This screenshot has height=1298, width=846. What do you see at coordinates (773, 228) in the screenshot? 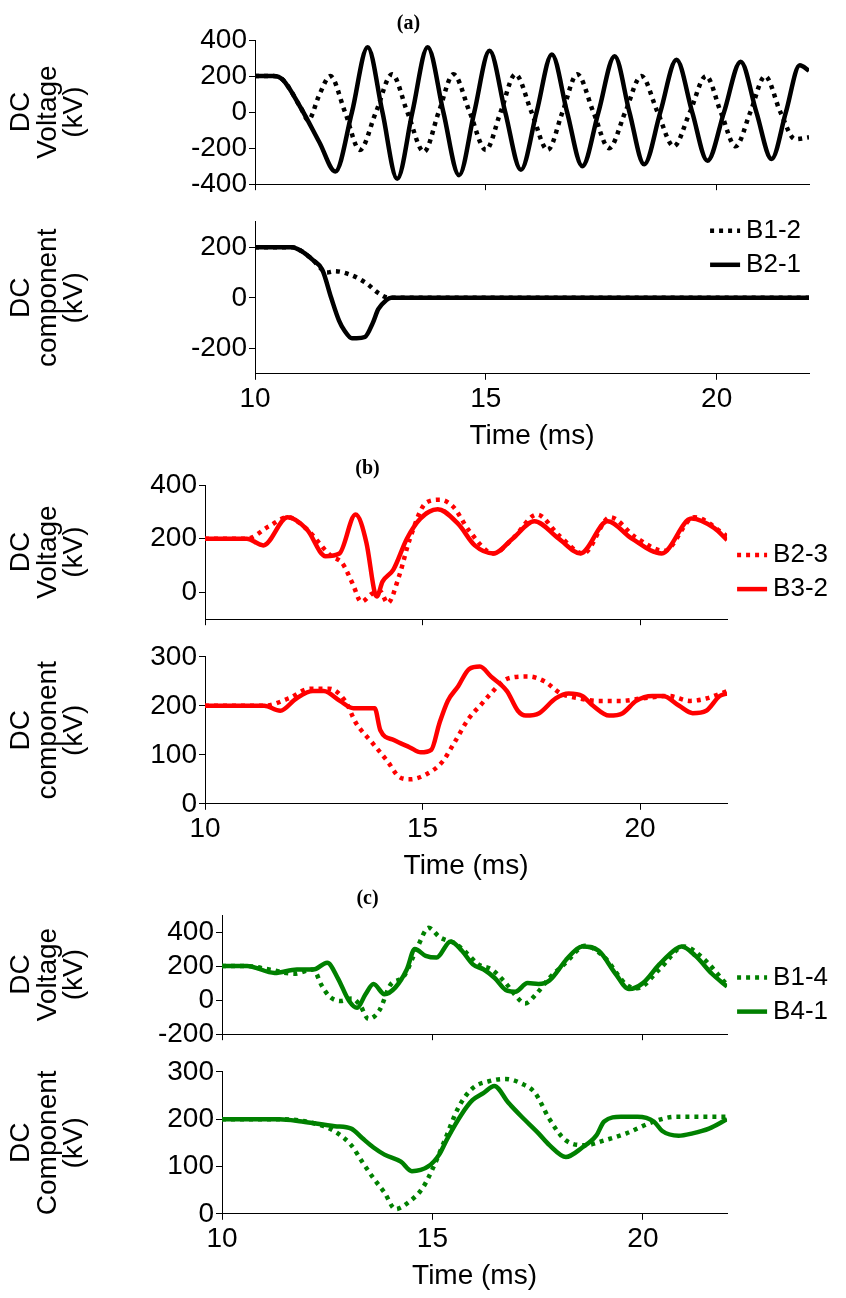
I see `legend-label: B1-2` at bounding box center [773, 228].